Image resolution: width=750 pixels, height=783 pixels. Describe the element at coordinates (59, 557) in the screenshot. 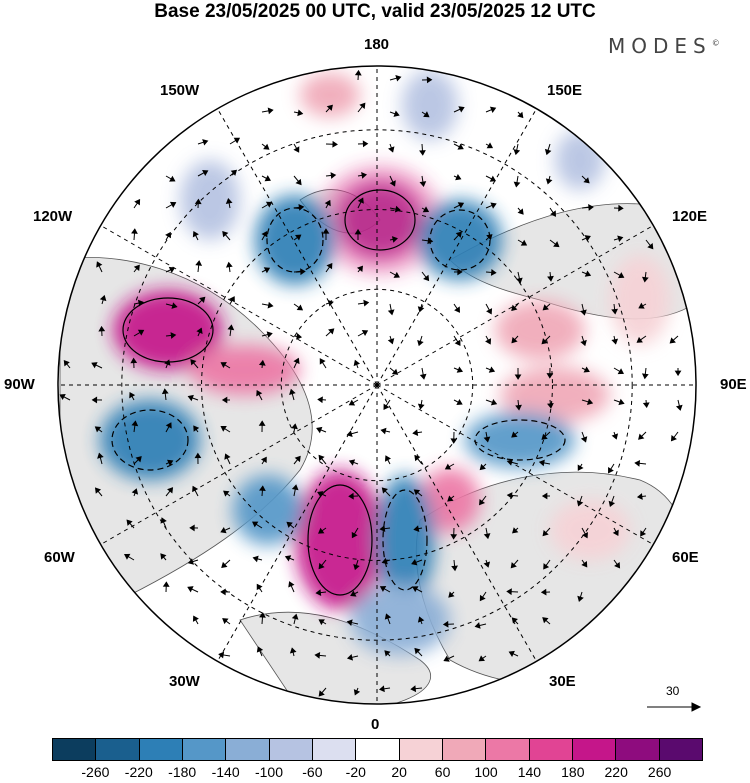

I see `lon-label-60w: 60W` at that location.